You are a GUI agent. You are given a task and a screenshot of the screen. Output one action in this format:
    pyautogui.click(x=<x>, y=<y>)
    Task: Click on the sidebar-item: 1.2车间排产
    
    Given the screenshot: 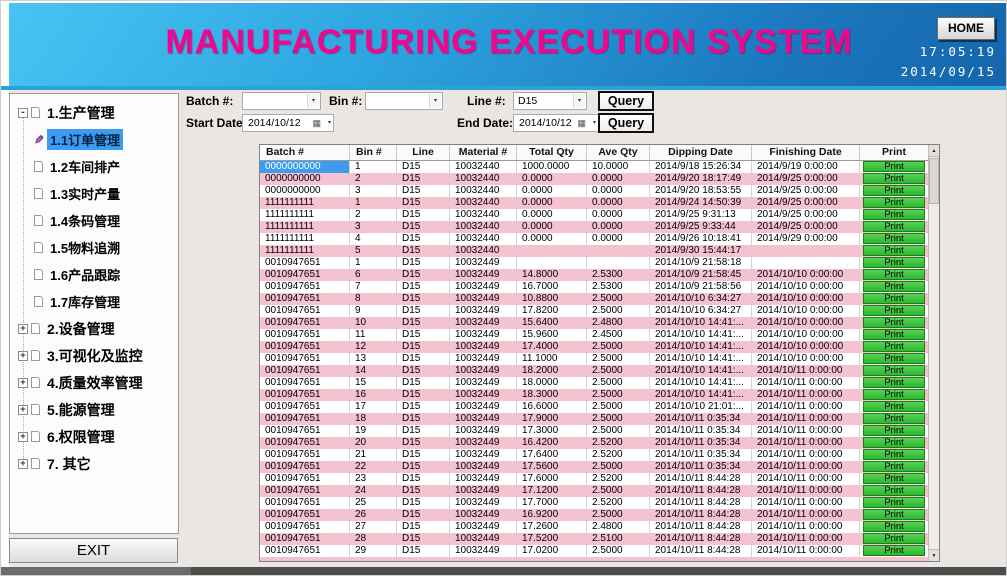 What is the action you would take?
    pyautogui.click(x=94, y=166)
    